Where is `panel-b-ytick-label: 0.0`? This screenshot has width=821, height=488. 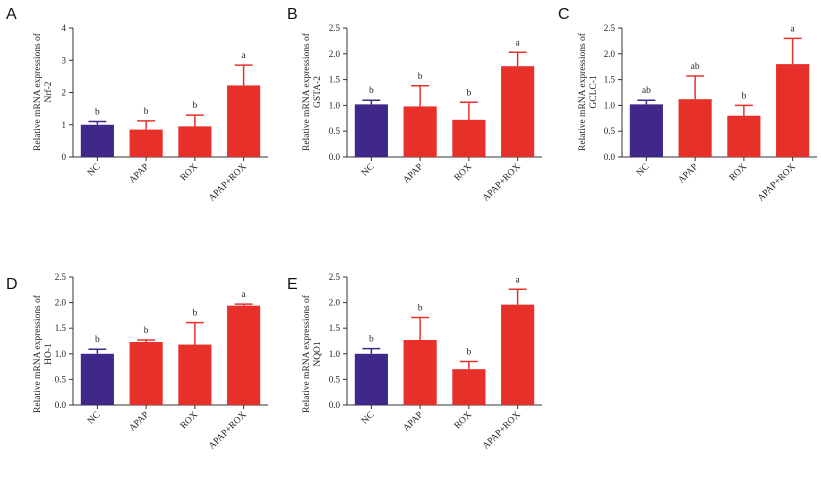
panel-b-ytick-label: 0.0 is located at coordinates (335, 157).